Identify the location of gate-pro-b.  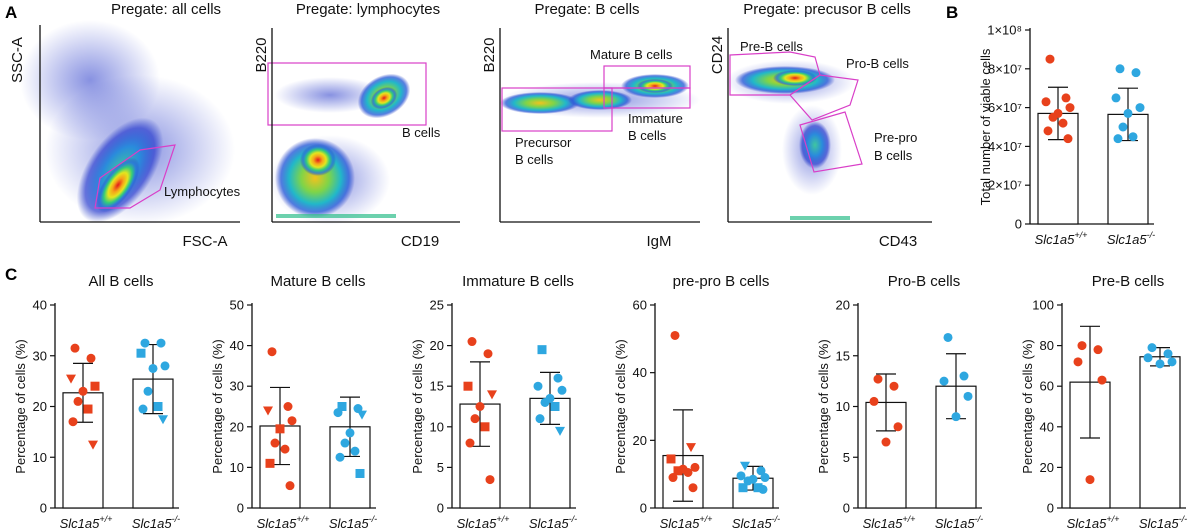
(824, 97).